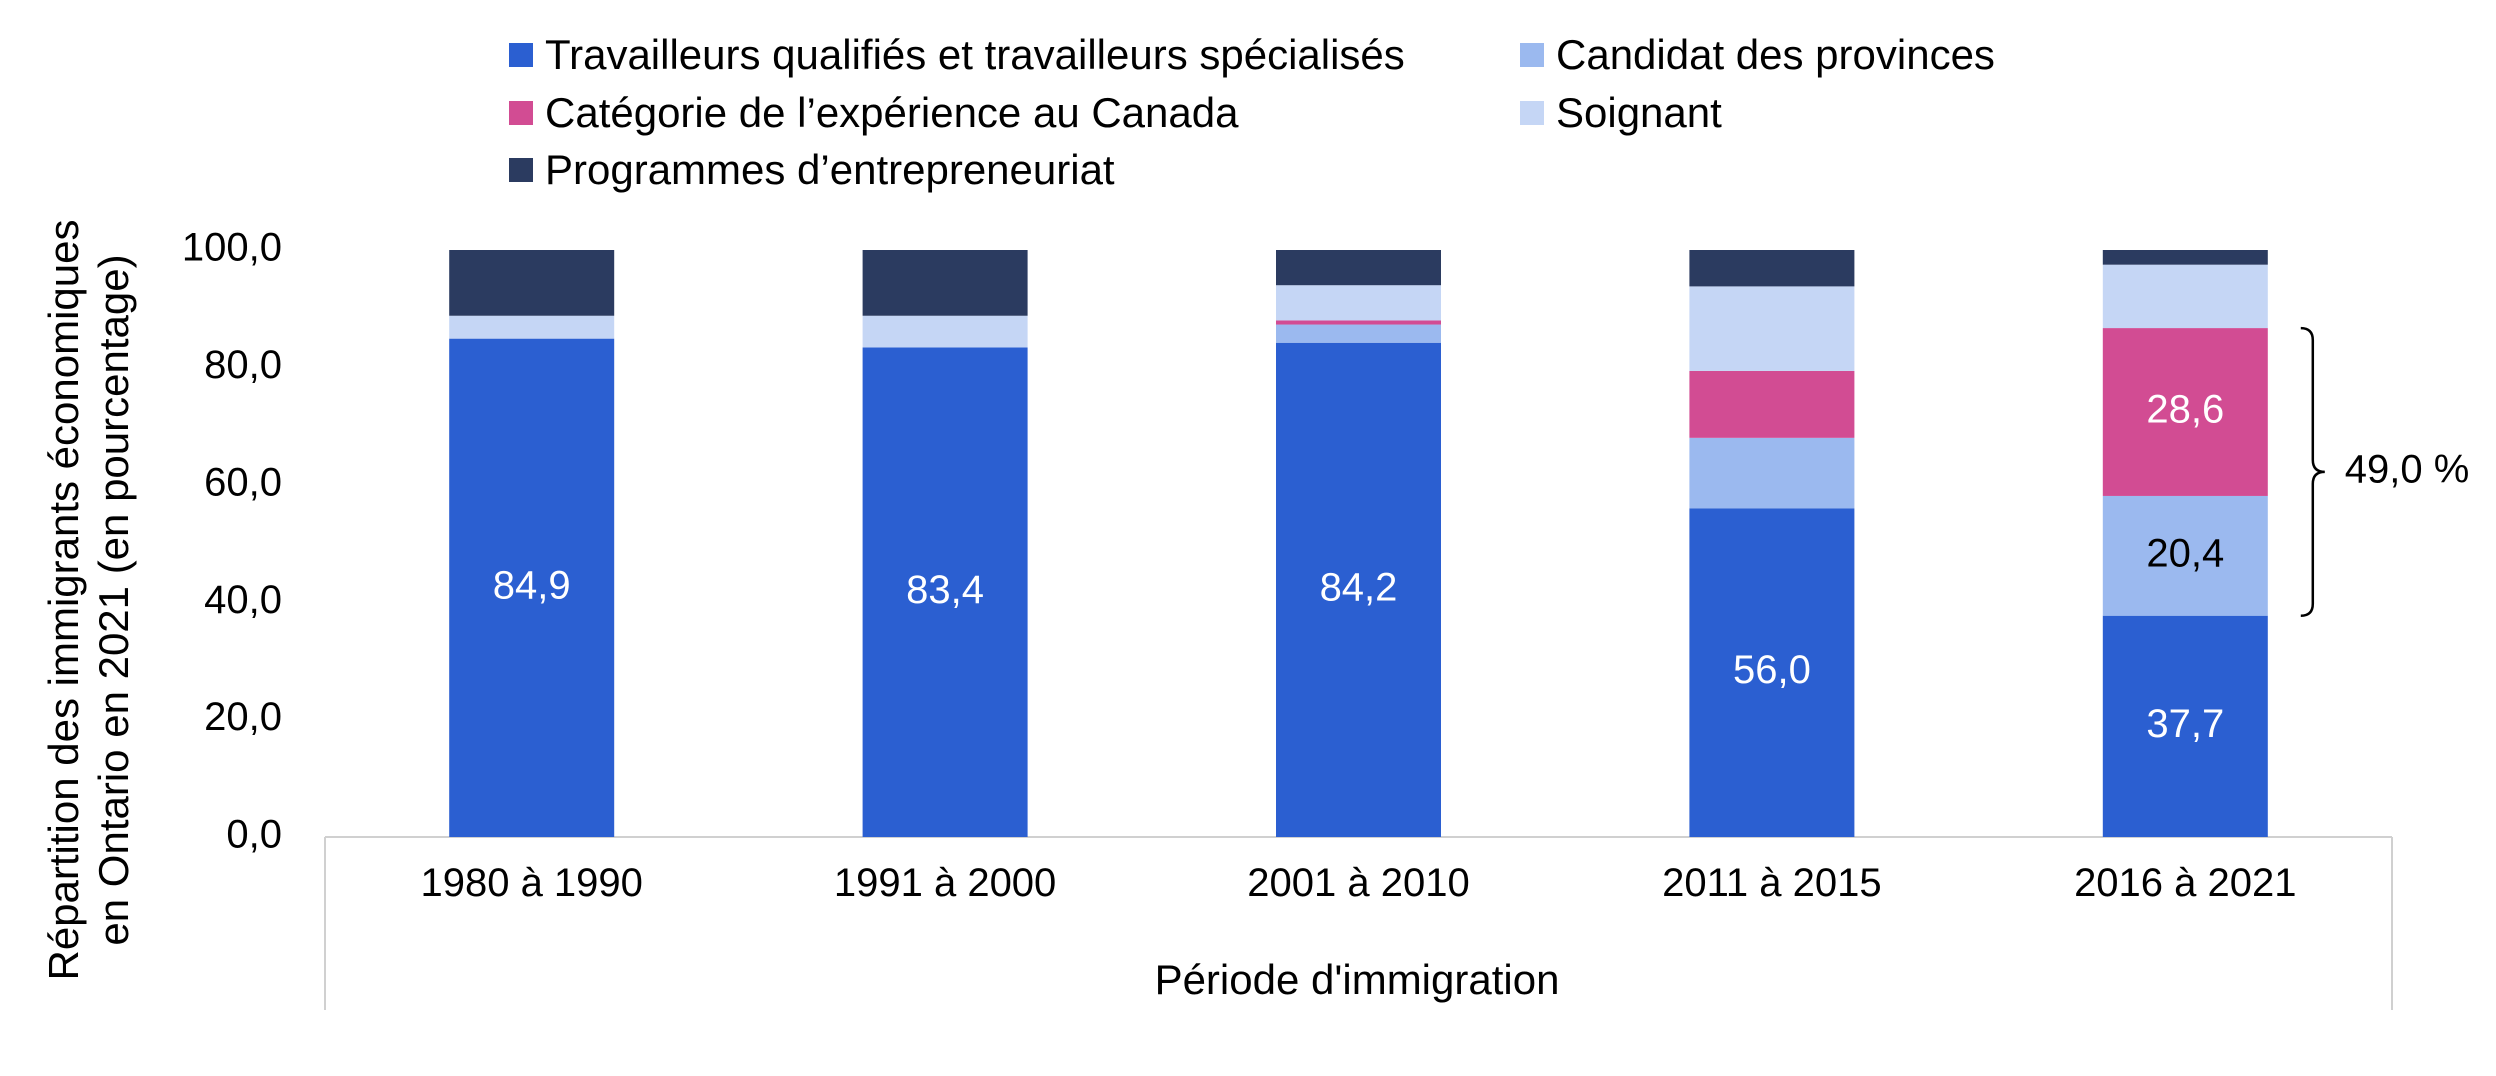  I want to click on bar-segment-travailleurs-qualifies-et-travailleurs-specialises-2016-a-2021, so click(2185, 726).